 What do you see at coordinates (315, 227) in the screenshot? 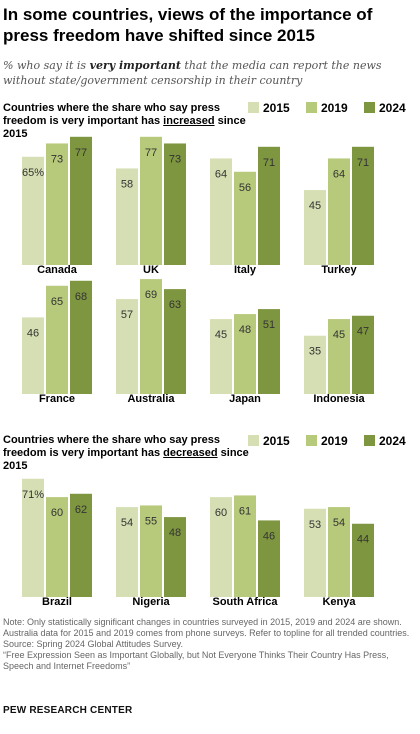
I see `bar-turkey-2015` at bounding box center [315, 227].